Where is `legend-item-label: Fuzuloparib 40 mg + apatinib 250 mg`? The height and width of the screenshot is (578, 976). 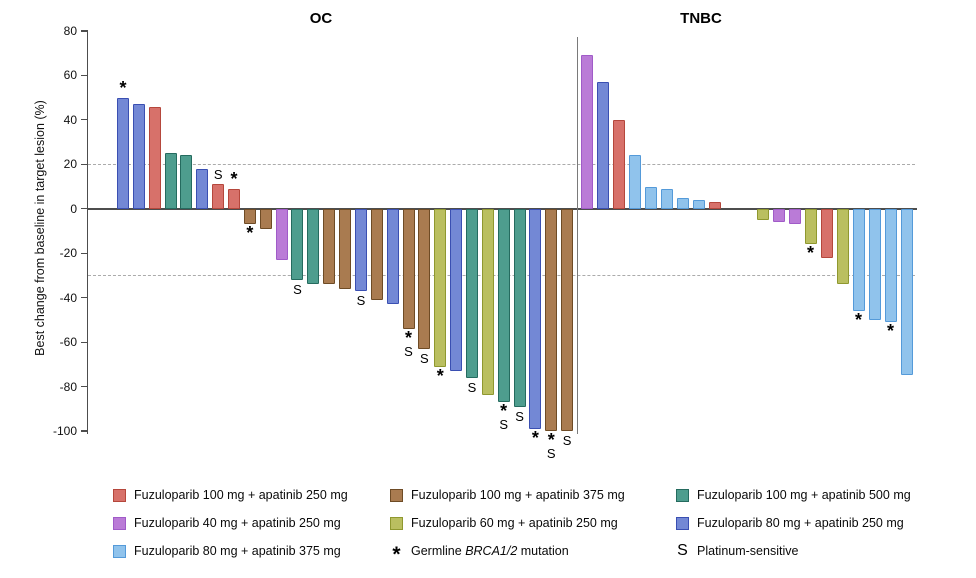 legend-item-label: Fuzuloparib 40 mg + apatinib 250 mg is located at coordinates (237, 523).